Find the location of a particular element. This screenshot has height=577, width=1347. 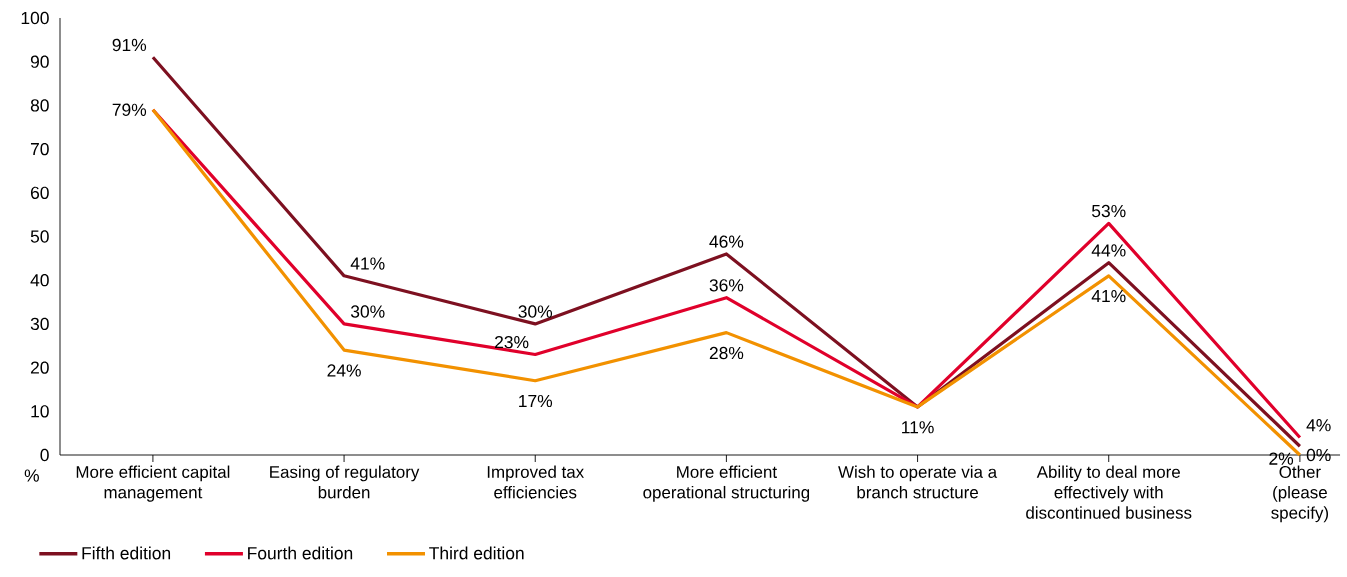

data-label: 36% is located at coordinates (726, 285).